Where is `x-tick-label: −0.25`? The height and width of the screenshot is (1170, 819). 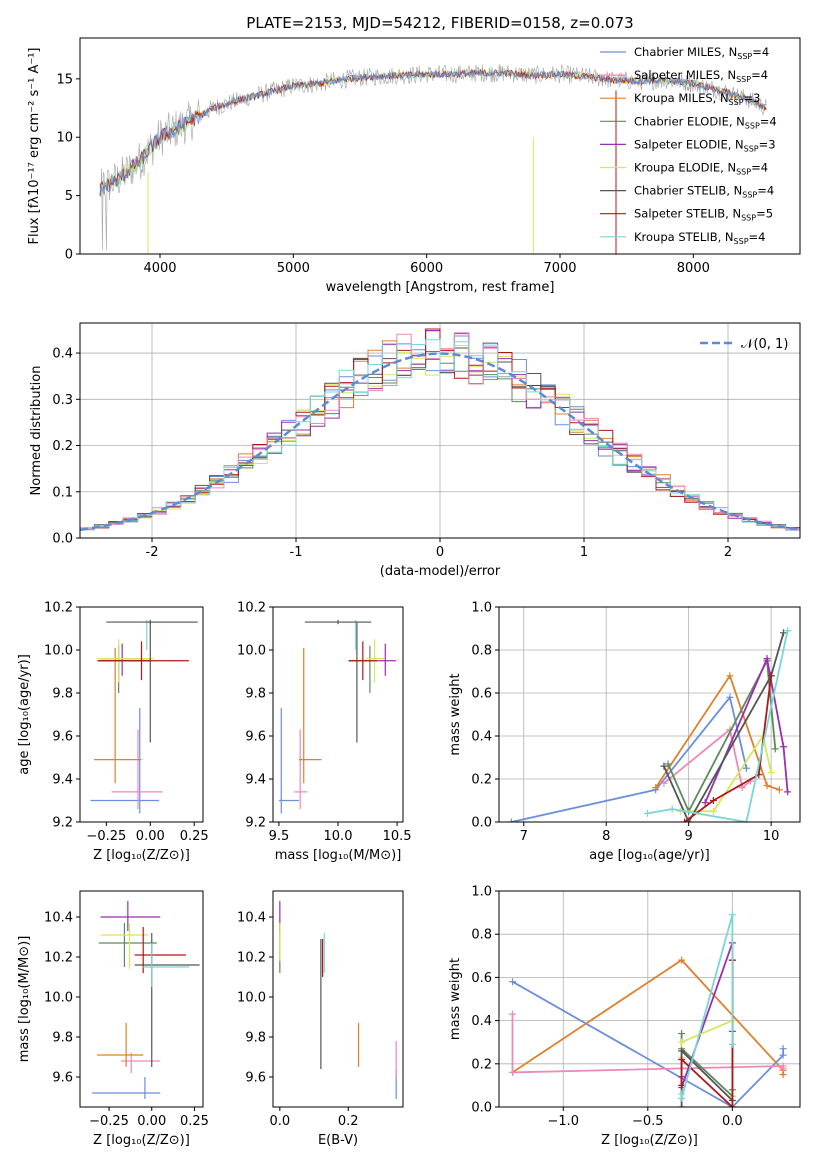
x-tick-label: −0.25 is located at coordinates (106, 836).